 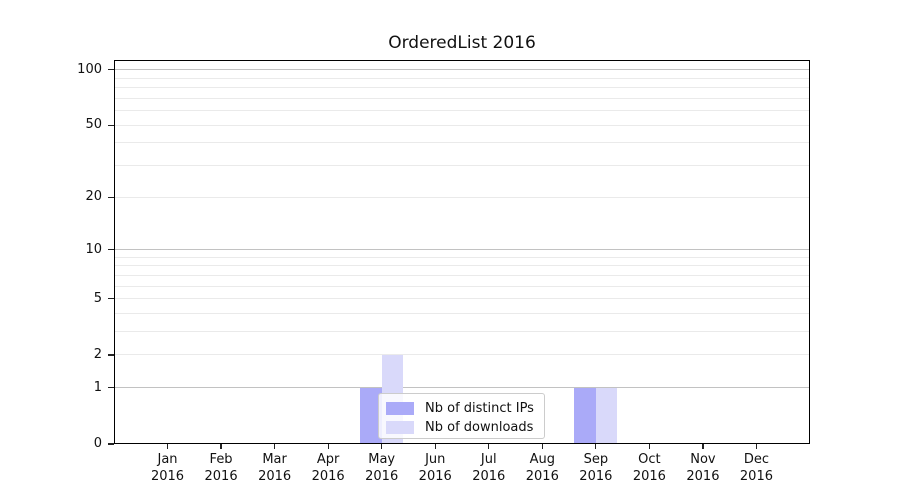 What do you see at coordinates (435, 468) in the screenshot?
I see `x-tick-label: Jun 2016` at bounding box center [435, 468].